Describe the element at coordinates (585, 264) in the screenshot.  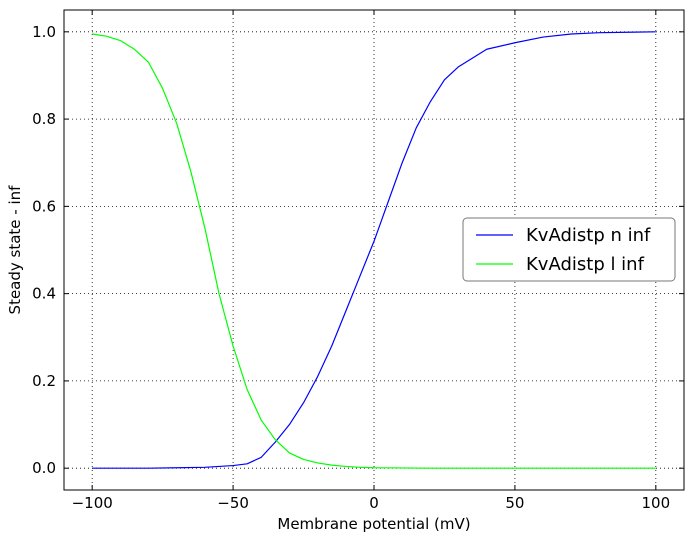
I see `legend-label-l-inf: KvAdistp l inf` at that location.